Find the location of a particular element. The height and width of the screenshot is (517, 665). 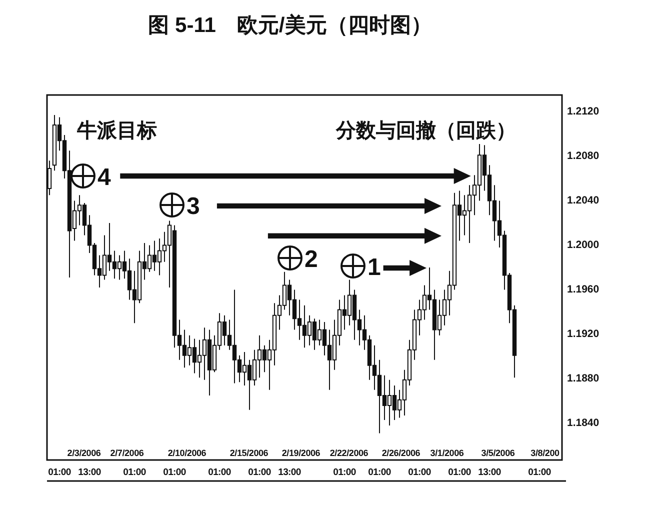

chart-title: 图 5-11 欧元/美元（四时图） is located at coordinates (290, 25).